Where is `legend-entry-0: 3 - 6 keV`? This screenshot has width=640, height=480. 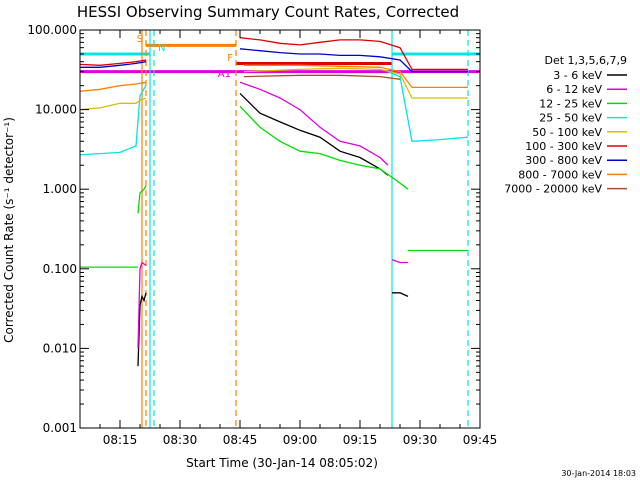
legend-entry-0: 3 - 6 keV is located at coordinates (577, 75).